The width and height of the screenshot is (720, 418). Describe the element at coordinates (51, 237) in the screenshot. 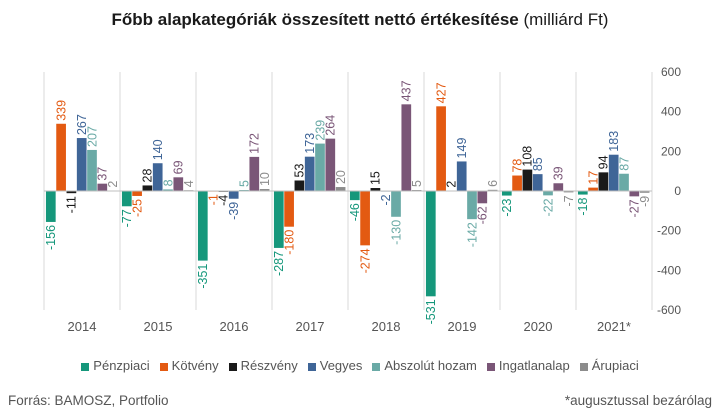

I see `data-label: -156` at that location.